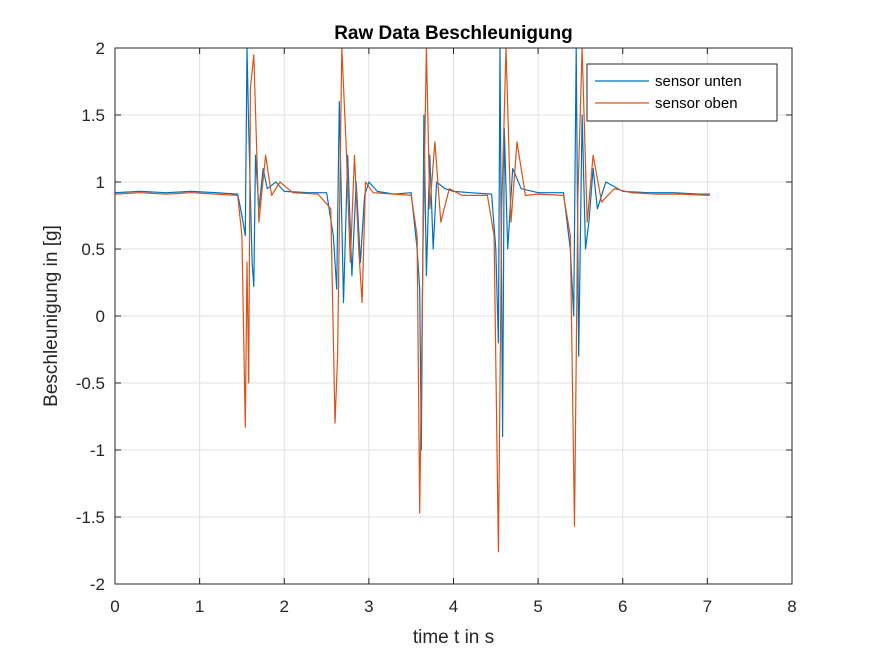 The height and width of the screenshot is (656, 875). I want to click on x-tick-label: 2, so click(284, 606).